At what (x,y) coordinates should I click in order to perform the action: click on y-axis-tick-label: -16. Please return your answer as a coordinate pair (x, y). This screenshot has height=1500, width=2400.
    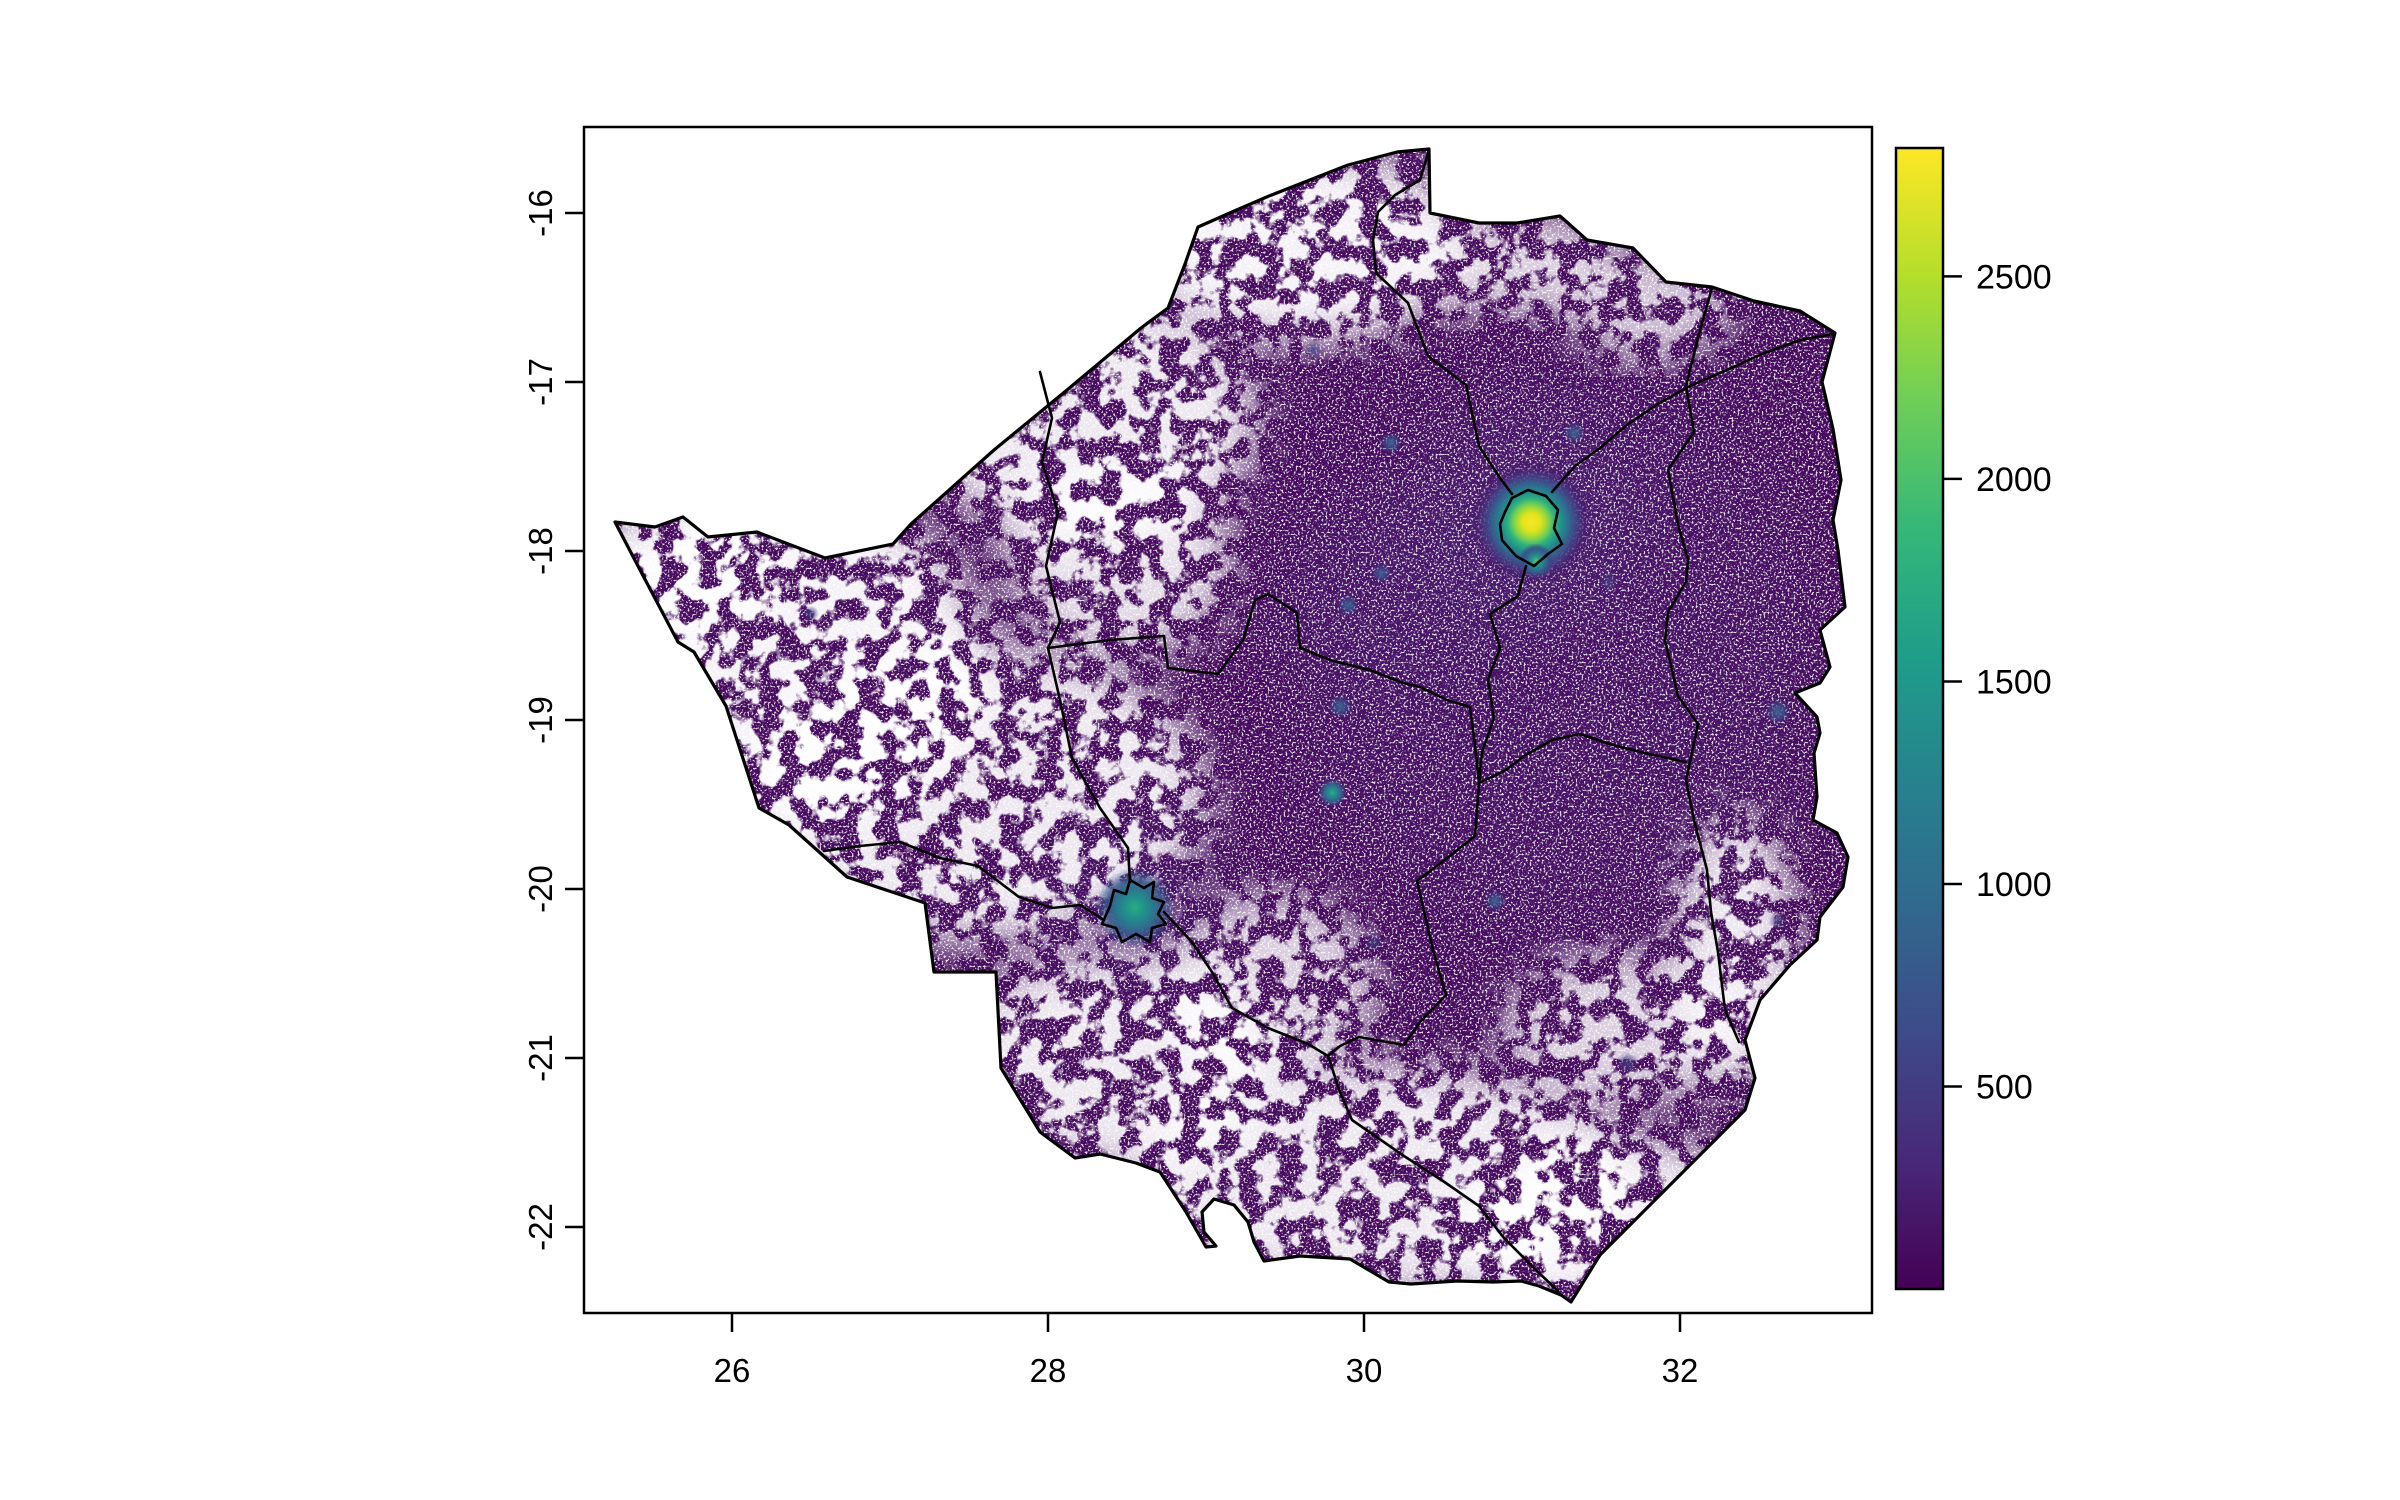
    Looking at the image, I should click on (540, 213).